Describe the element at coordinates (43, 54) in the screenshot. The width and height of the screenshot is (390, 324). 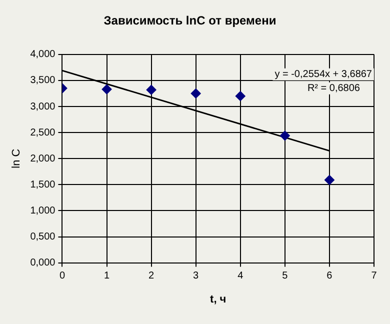
I see `y-tick-label: 4,000` at that location.